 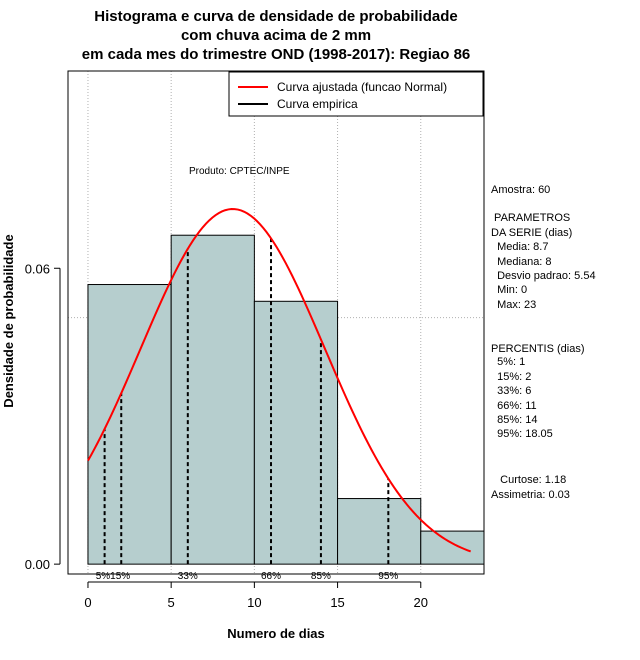 What do you see at coordinates (509, 290) in the screenshot?
I see `stats-line-6: Min: 0` at bounding box center [509, 290].